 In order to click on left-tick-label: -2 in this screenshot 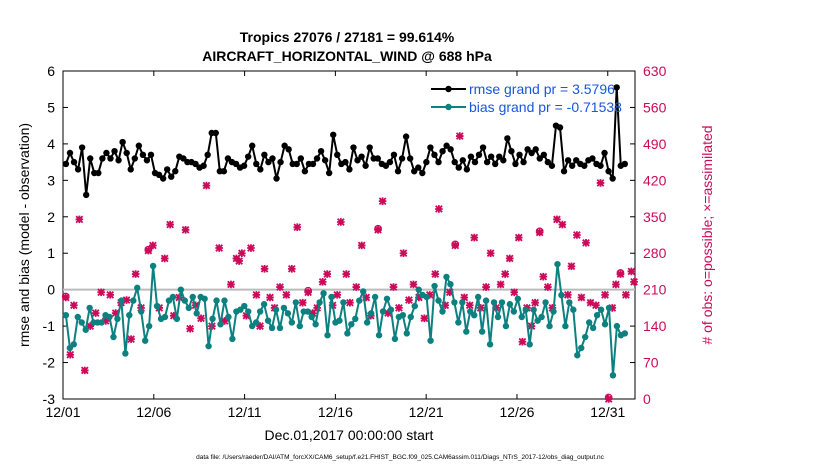, I will do `click(49, 363)`.